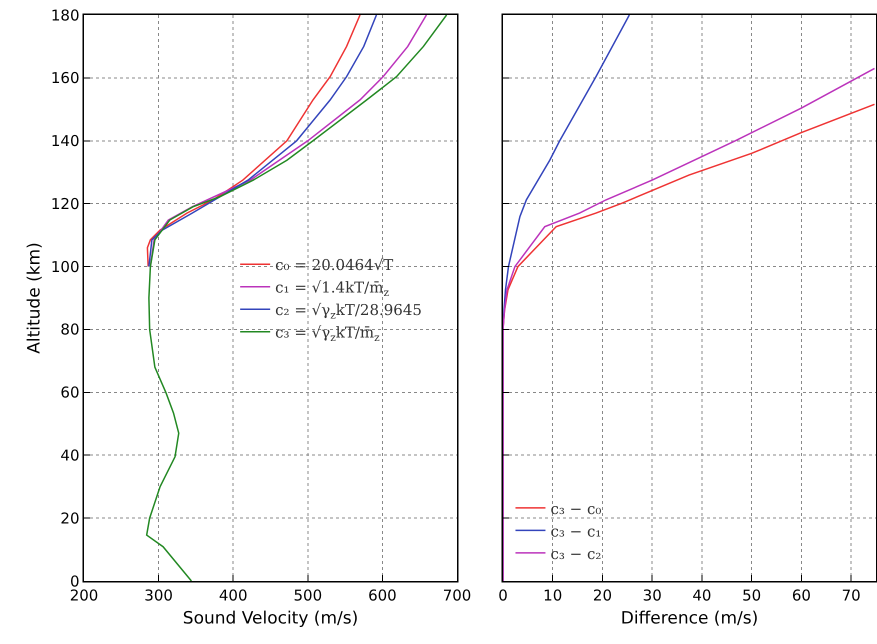 This screenshot has width=877, height=644. I want to click on x-tick-label: 0, so click(503, 595).